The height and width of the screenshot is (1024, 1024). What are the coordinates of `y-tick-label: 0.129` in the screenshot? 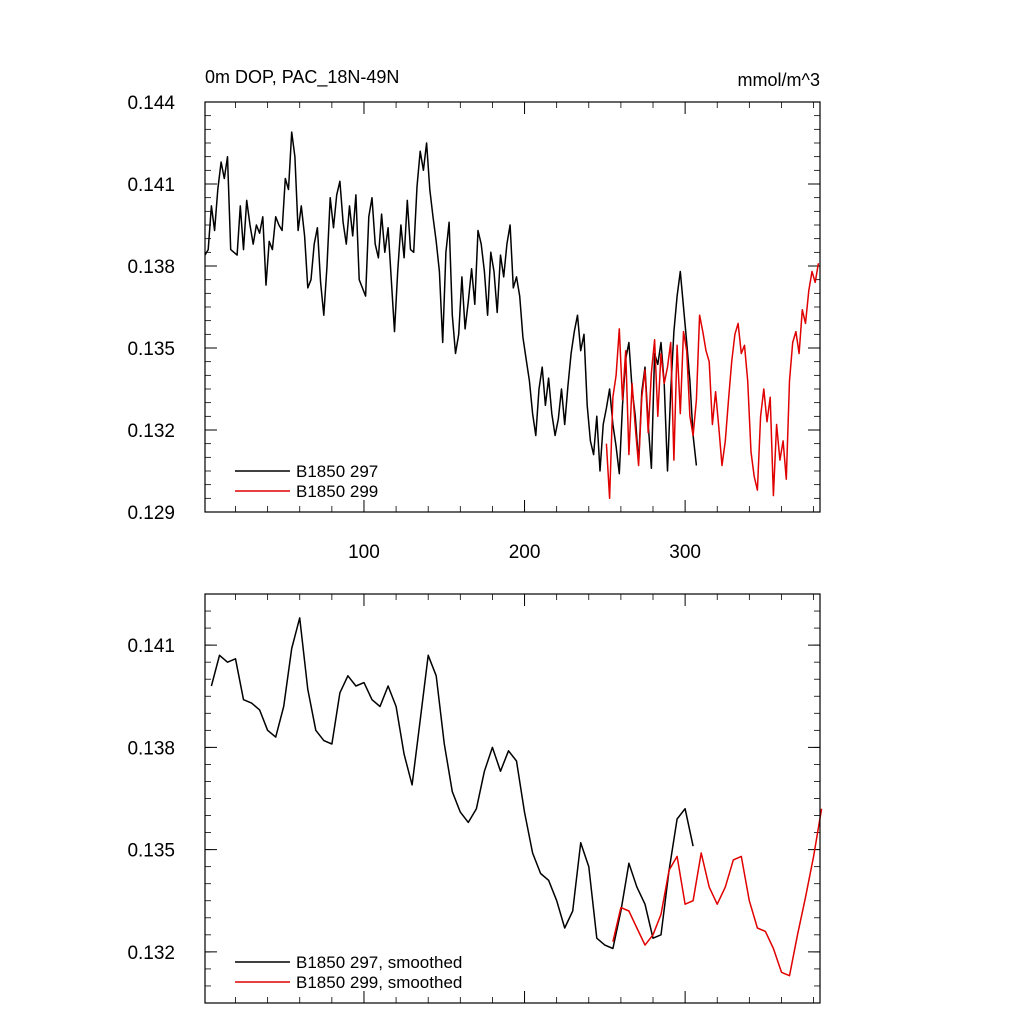 It's located at (151, 513).